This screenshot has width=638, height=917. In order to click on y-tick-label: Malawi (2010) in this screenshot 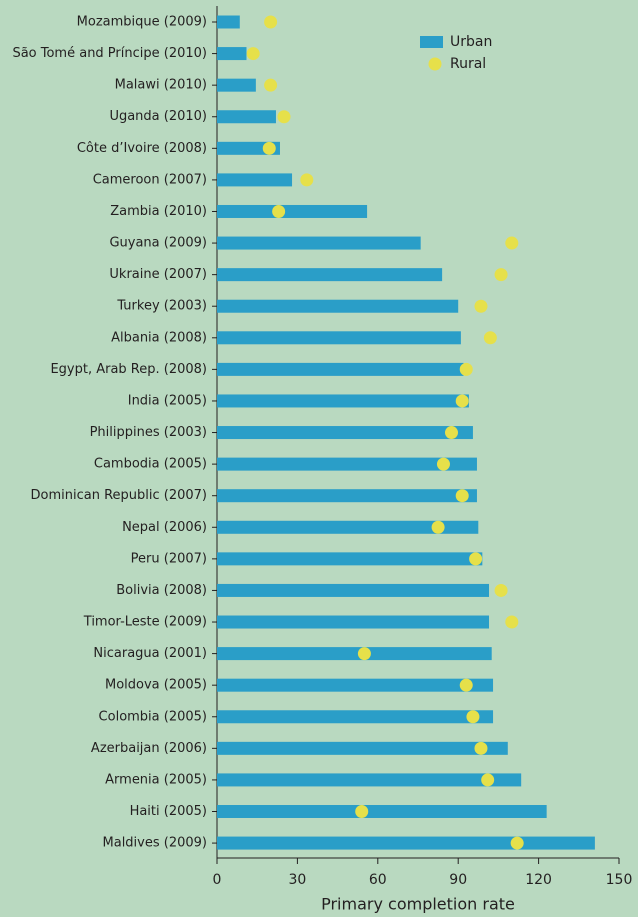, I will do `click(161, 85)`.